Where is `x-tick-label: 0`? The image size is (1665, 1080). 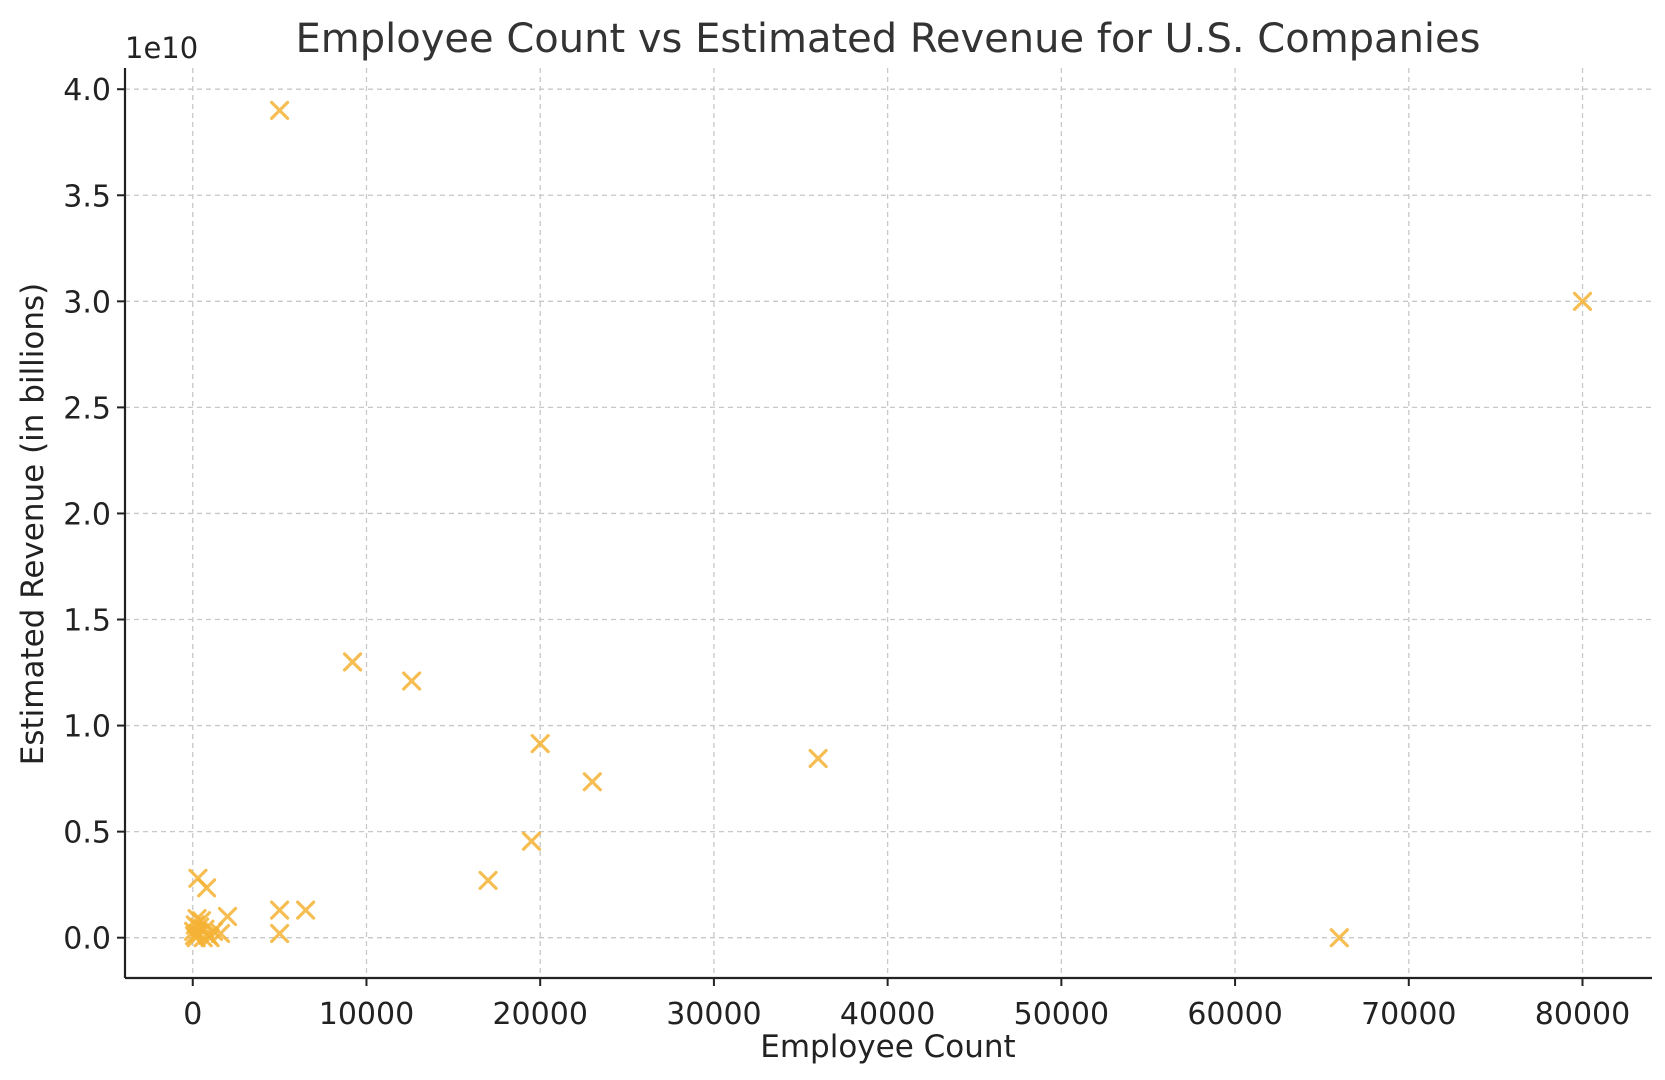
x-tick-label: 0 is located at coordinates (192, 1014).